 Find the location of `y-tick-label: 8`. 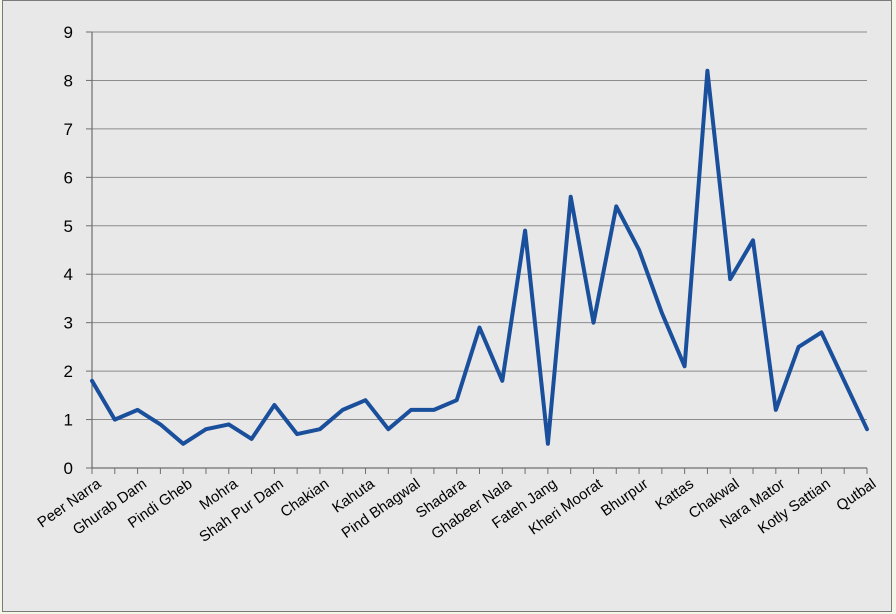

y-tick-label: 8 is located at coordinates (68, 80).